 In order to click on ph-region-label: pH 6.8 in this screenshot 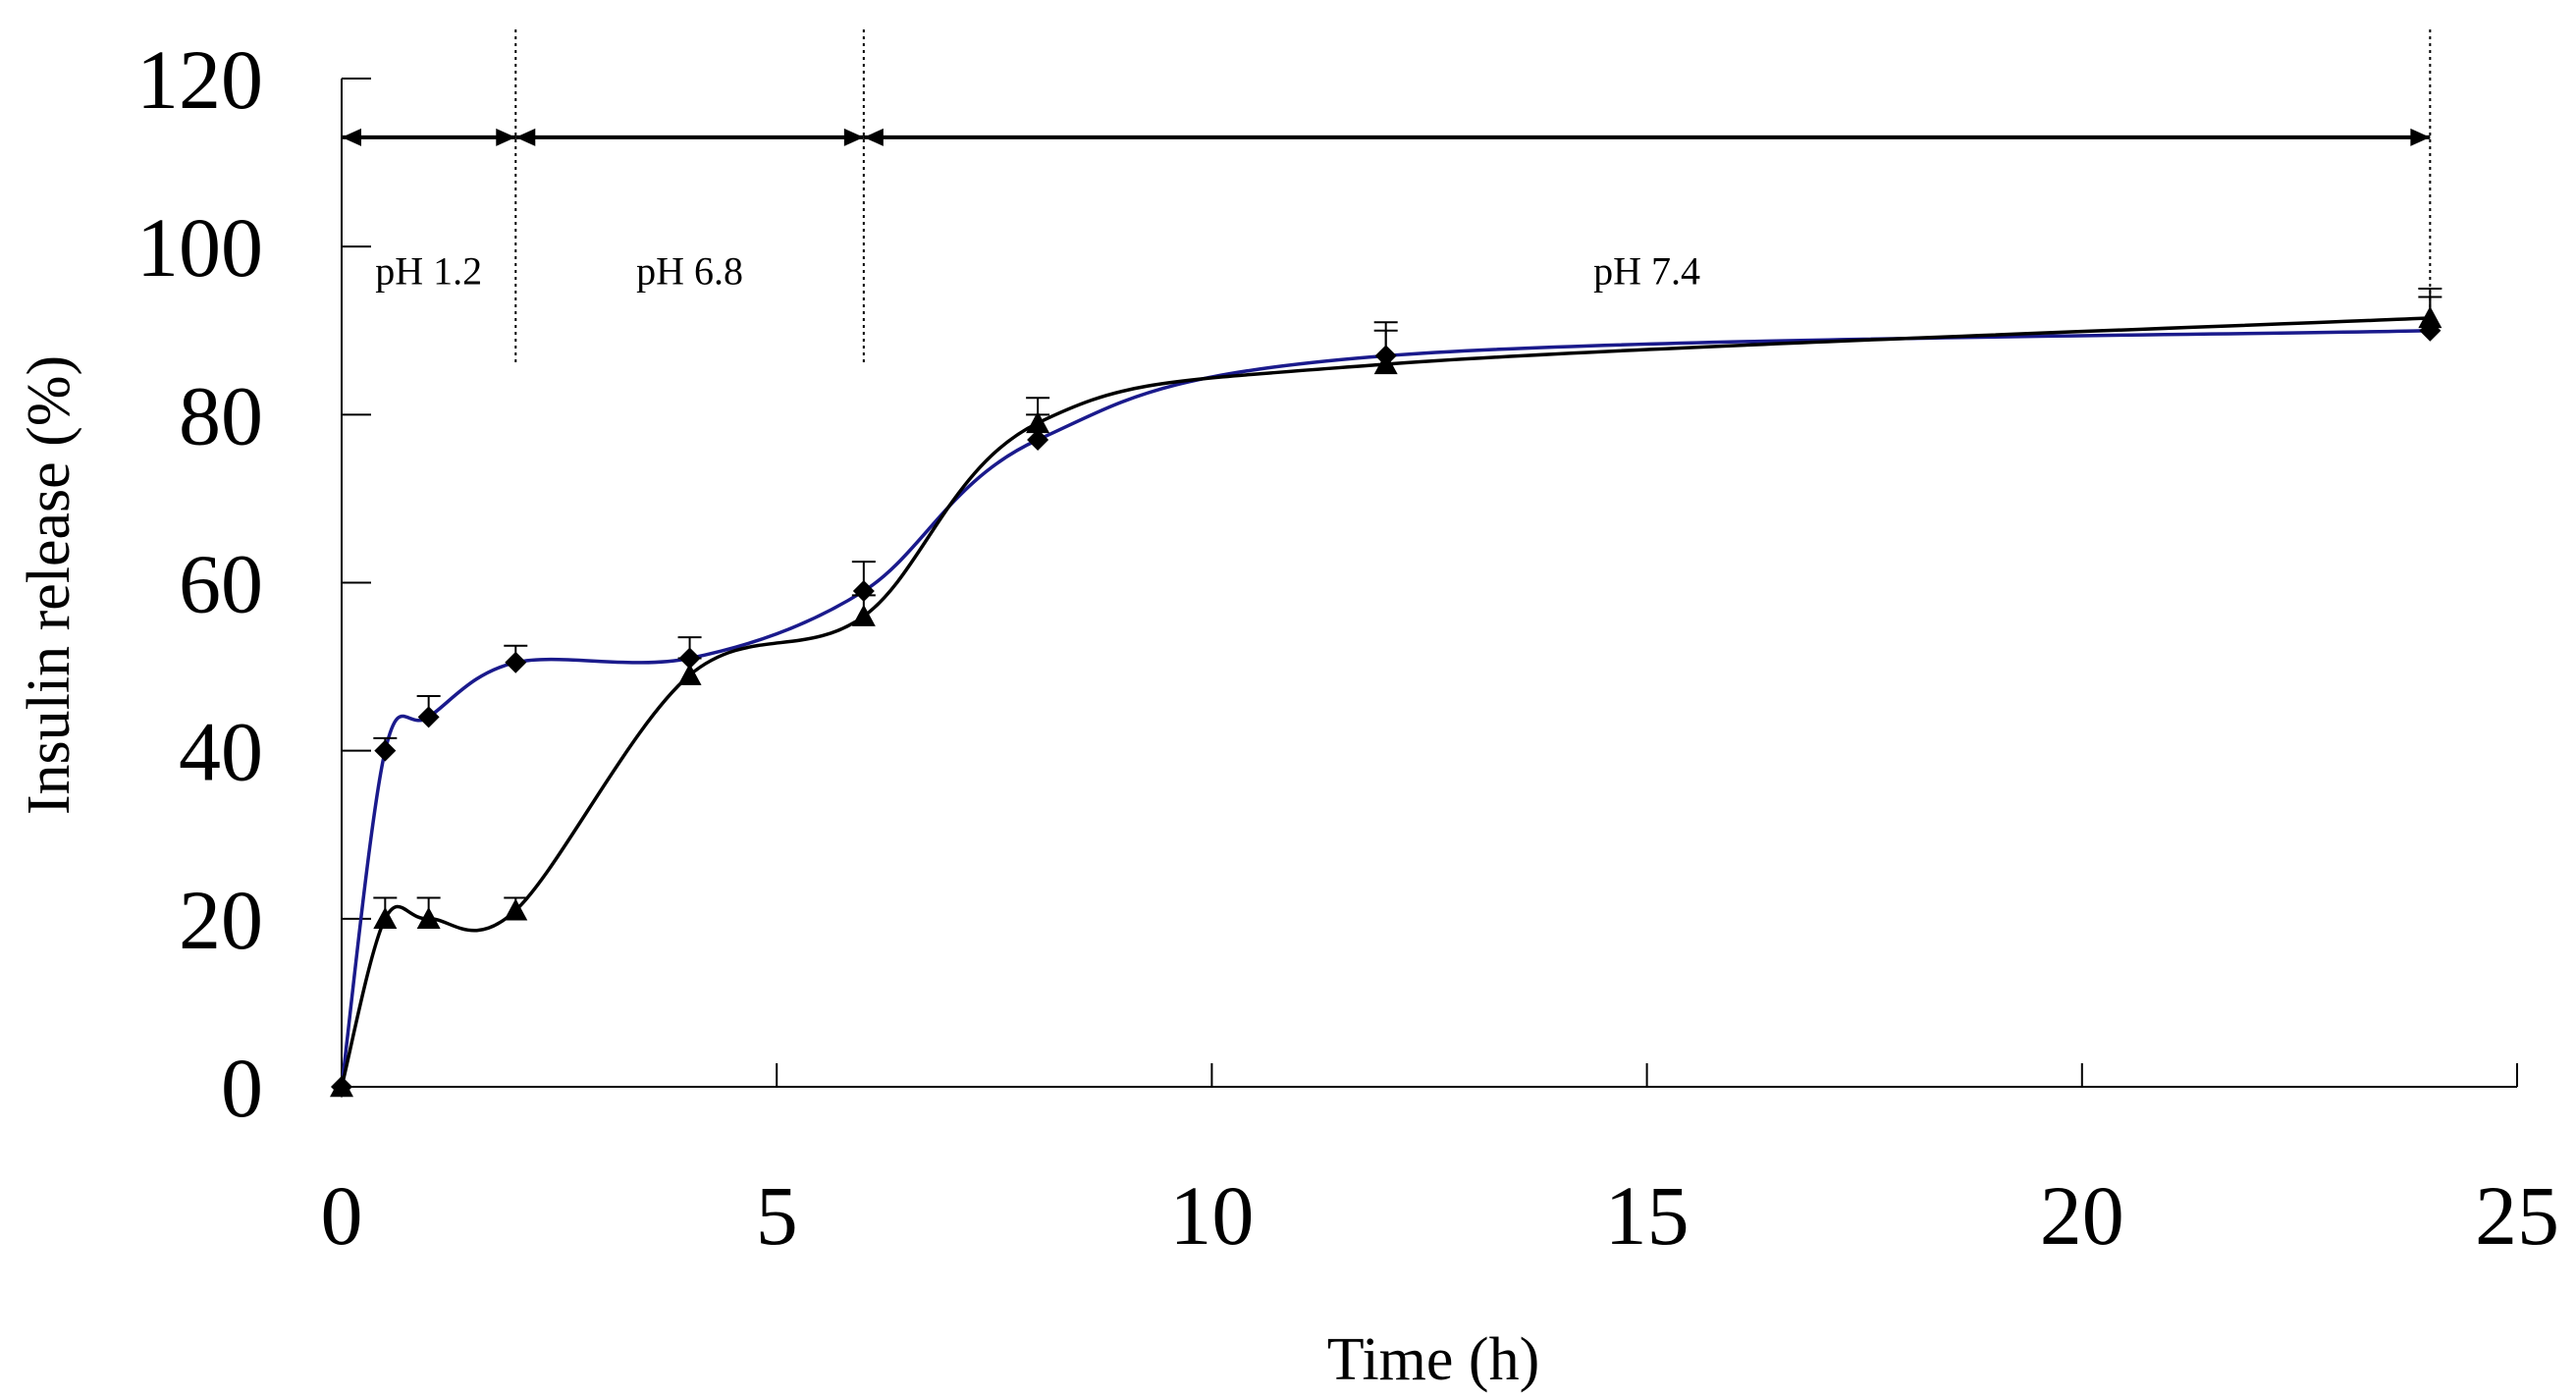, I will do `click(689, 271)`.